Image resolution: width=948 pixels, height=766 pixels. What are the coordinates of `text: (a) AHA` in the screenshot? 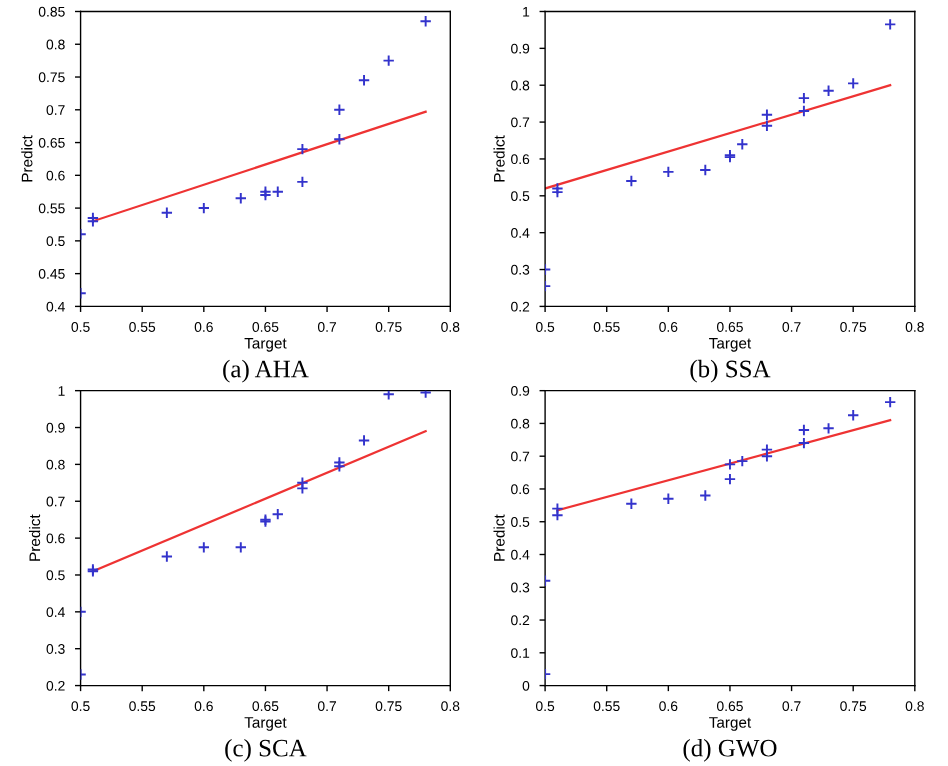 It's located at (266, 371).